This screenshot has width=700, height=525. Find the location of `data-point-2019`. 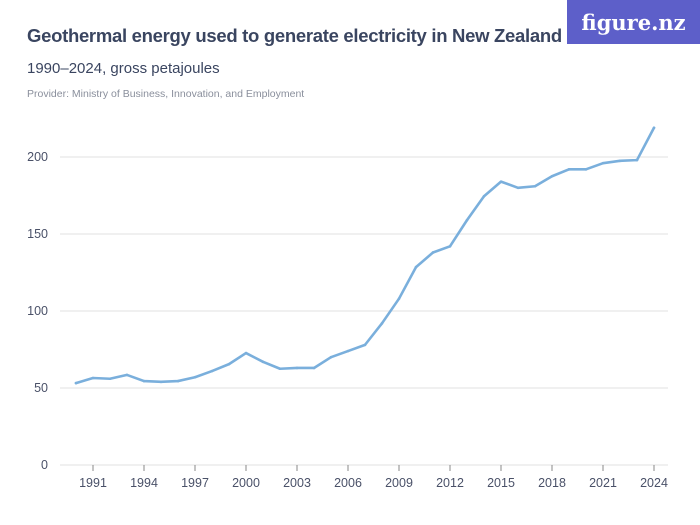

data-point-2019 is located at coordinates (569, 169).